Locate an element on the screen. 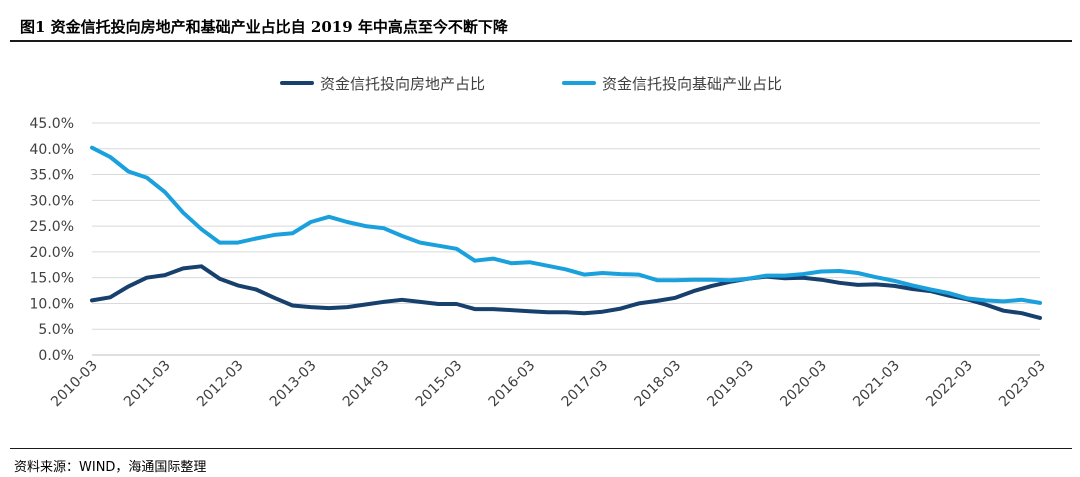  chart-legend: 资金信托投向房地产占比 资金信托投向基础产业占比 is located at coordinates (540, 83).